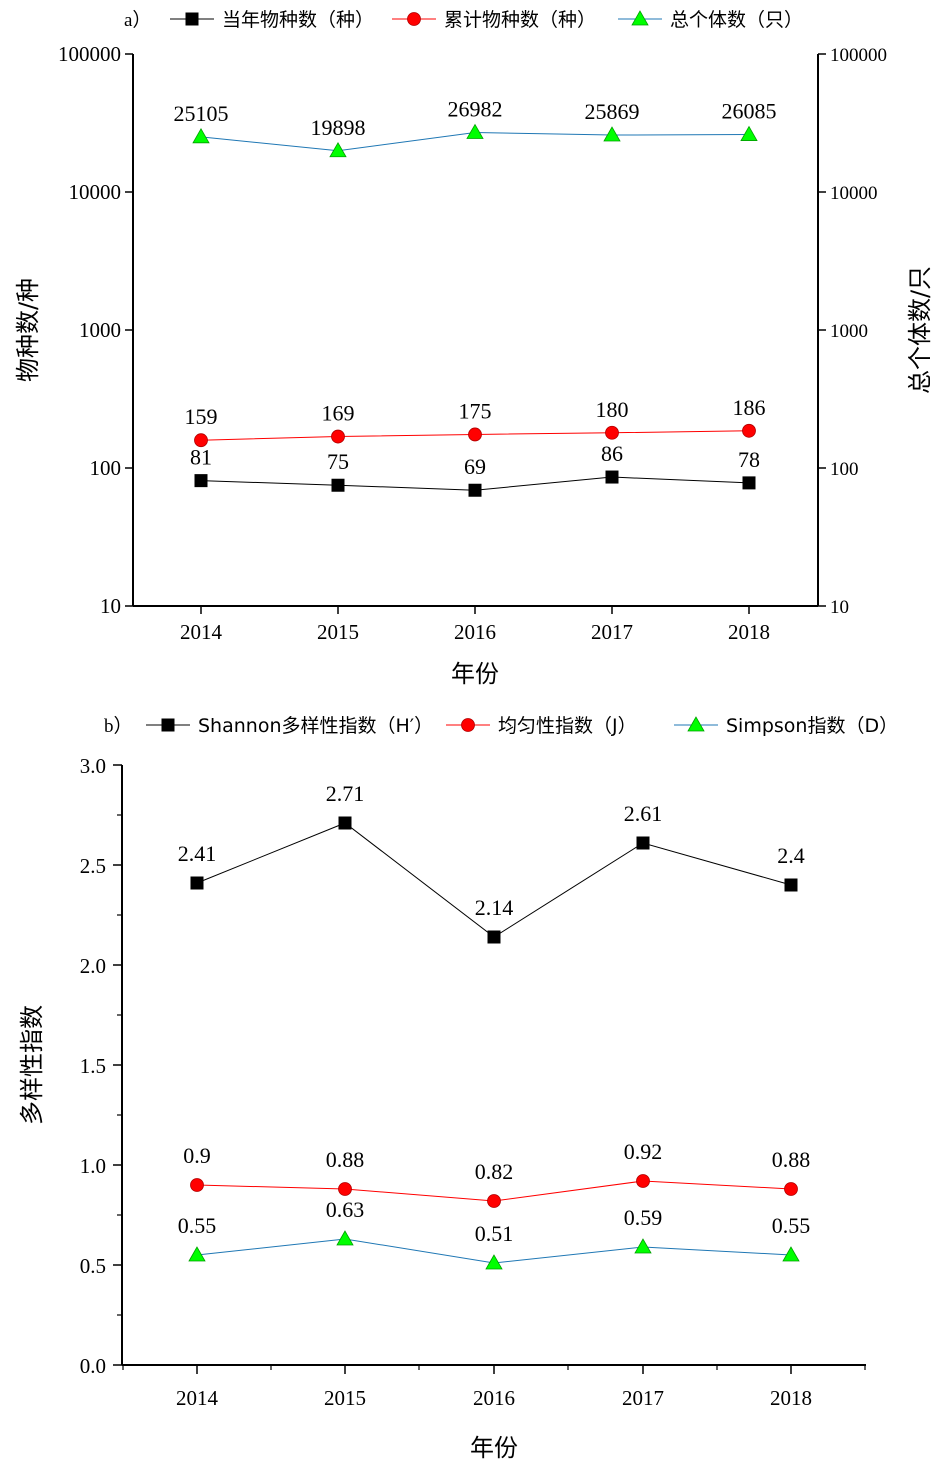  I want to click on chart-a-ytick-label-right: 100000, so click(858, 55).